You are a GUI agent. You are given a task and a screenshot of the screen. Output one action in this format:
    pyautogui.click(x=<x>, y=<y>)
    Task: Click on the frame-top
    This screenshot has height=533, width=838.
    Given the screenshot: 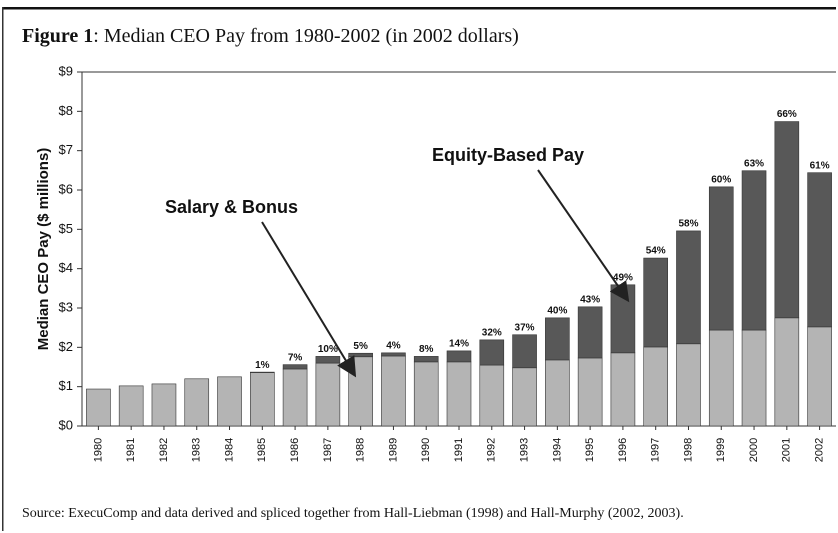 What is the action you would take?
    pyautogui.click(x=419, y=8)
    